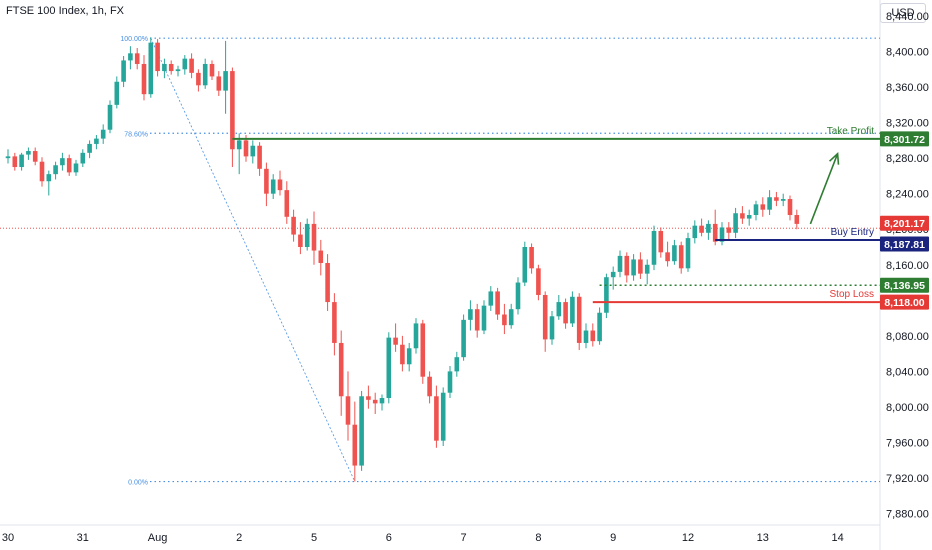 Image resolution: width=932 pixels, height=550 pixels. Describe the element at coordinates (763, 538) in the screenshot. I see `x-tick-label: 13` at that location.